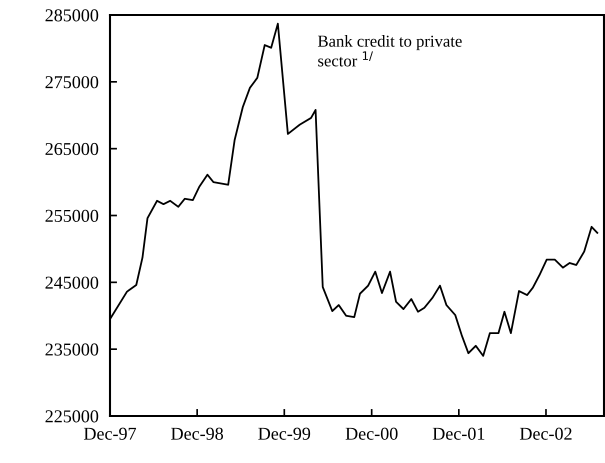  I want to click on x-tick-label: Dec-00, so click(372, 434).